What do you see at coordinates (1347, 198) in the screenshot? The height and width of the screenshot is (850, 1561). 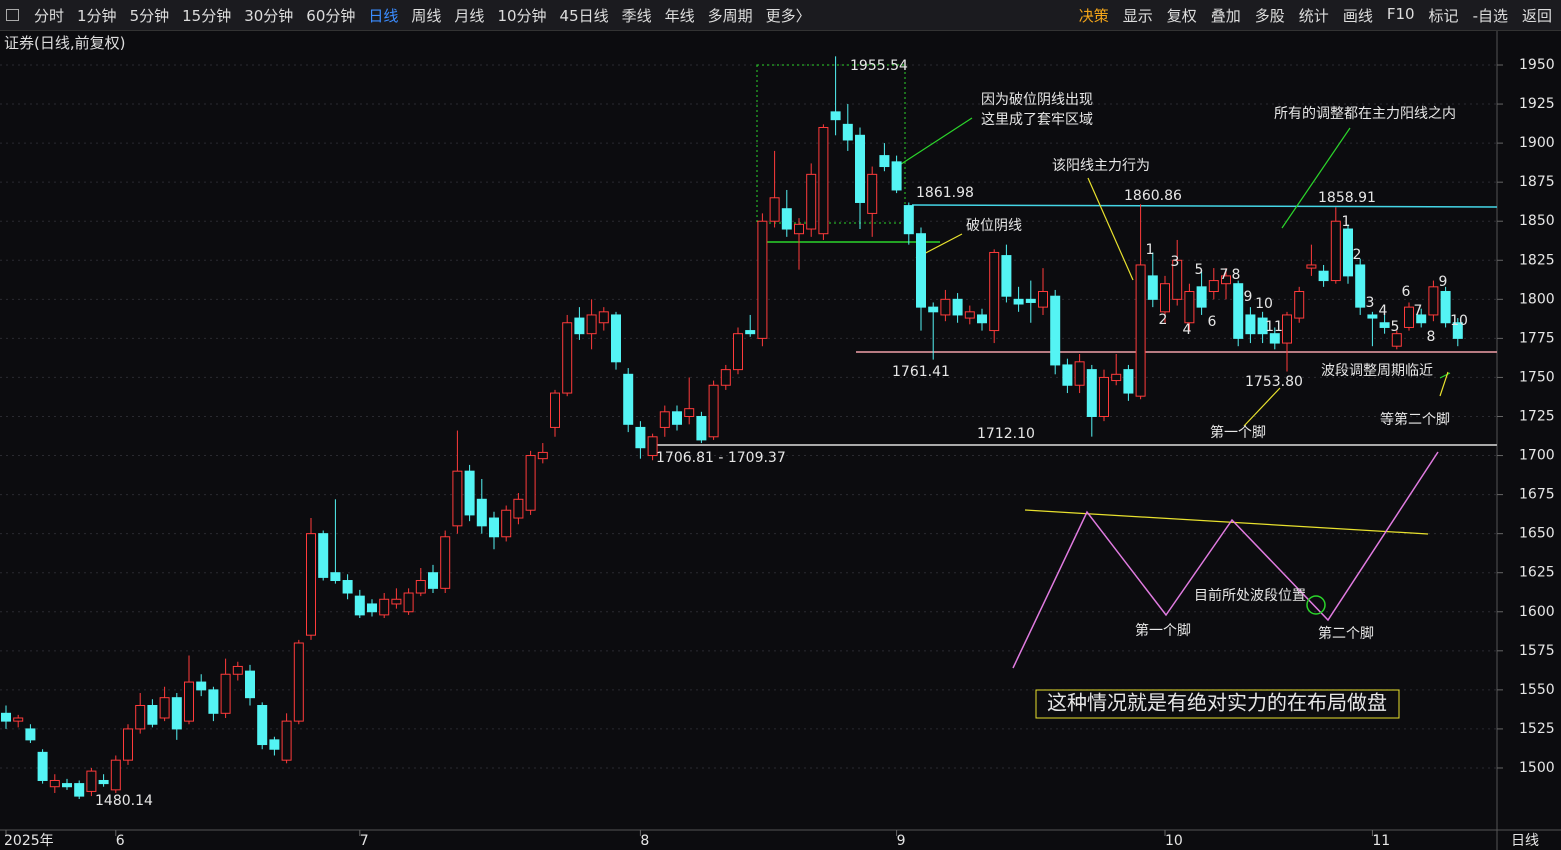 I see `price-label: 1858.91` at bounding box center [1347, 198].